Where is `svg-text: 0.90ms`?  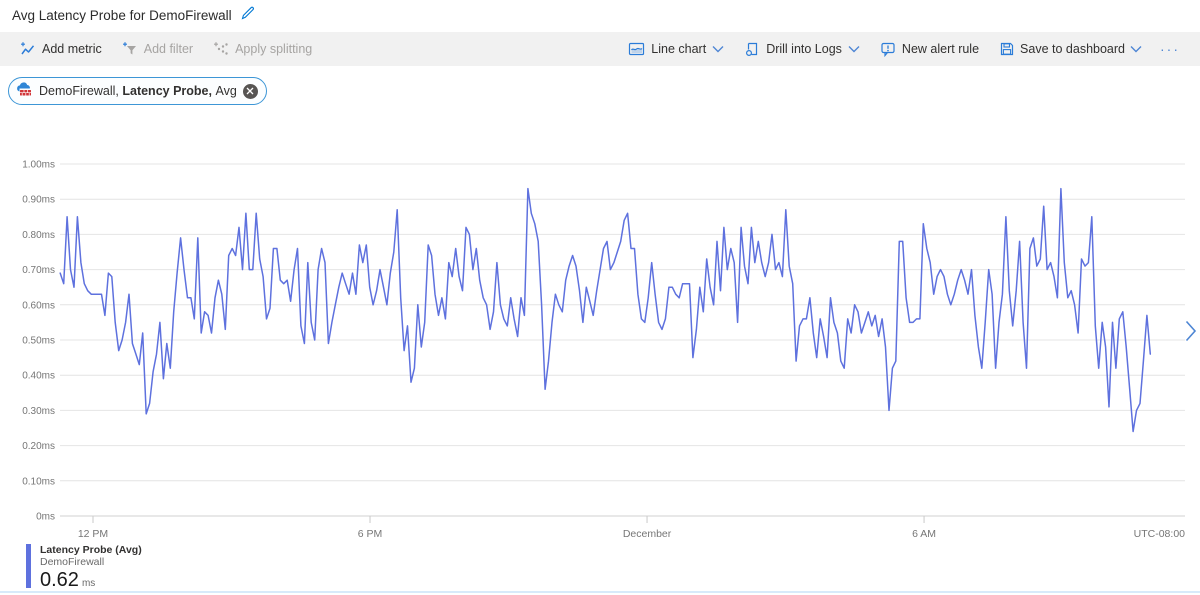
svg-text: 0.90ms is located at coordinates (38, 200).